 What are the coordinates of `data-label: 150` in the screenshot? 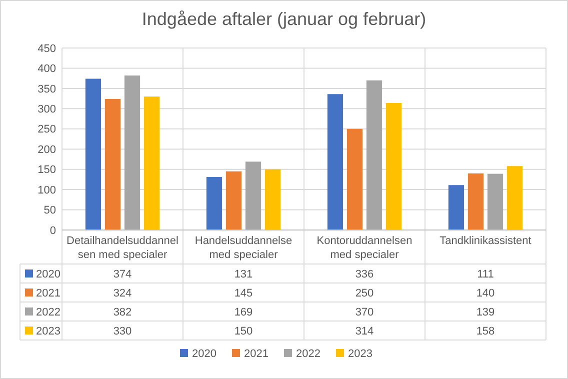 It's located at (243, 331).